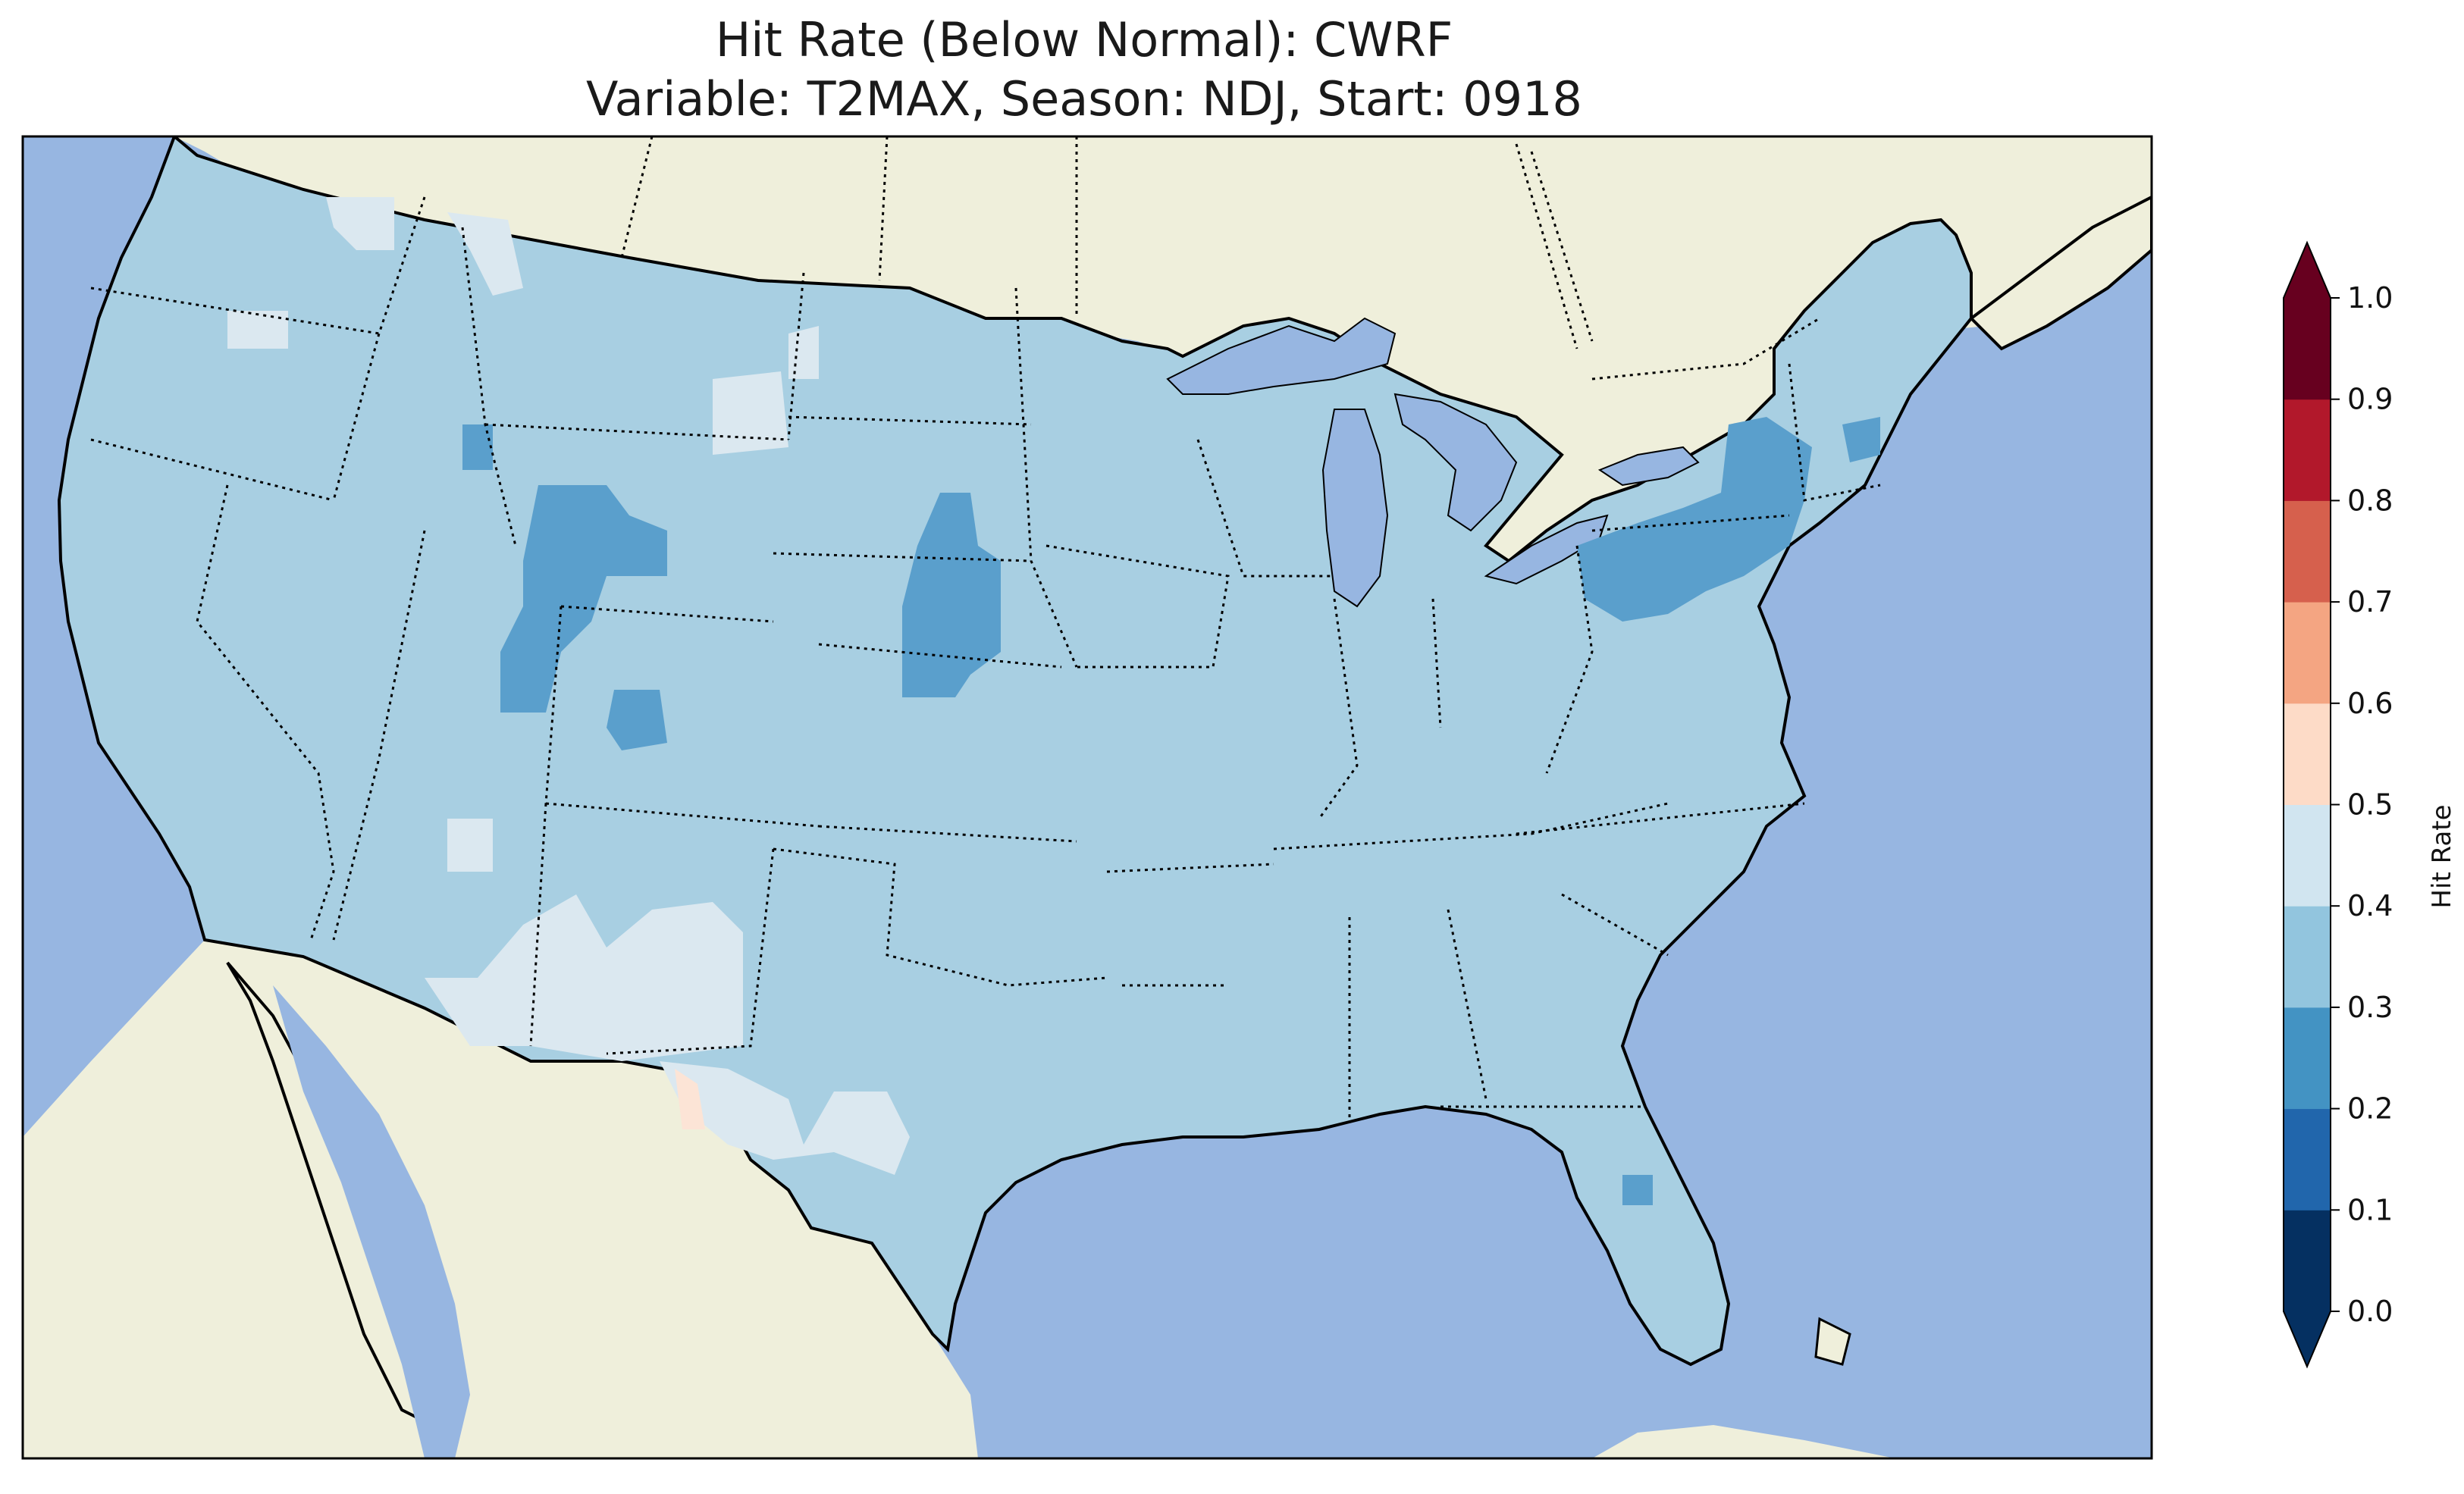 The height and width of the screenshot is (1494, 2464). Describe the element at coordinates (2060, 273) in the screenshot. I see `nova-scotia-land` at that location.